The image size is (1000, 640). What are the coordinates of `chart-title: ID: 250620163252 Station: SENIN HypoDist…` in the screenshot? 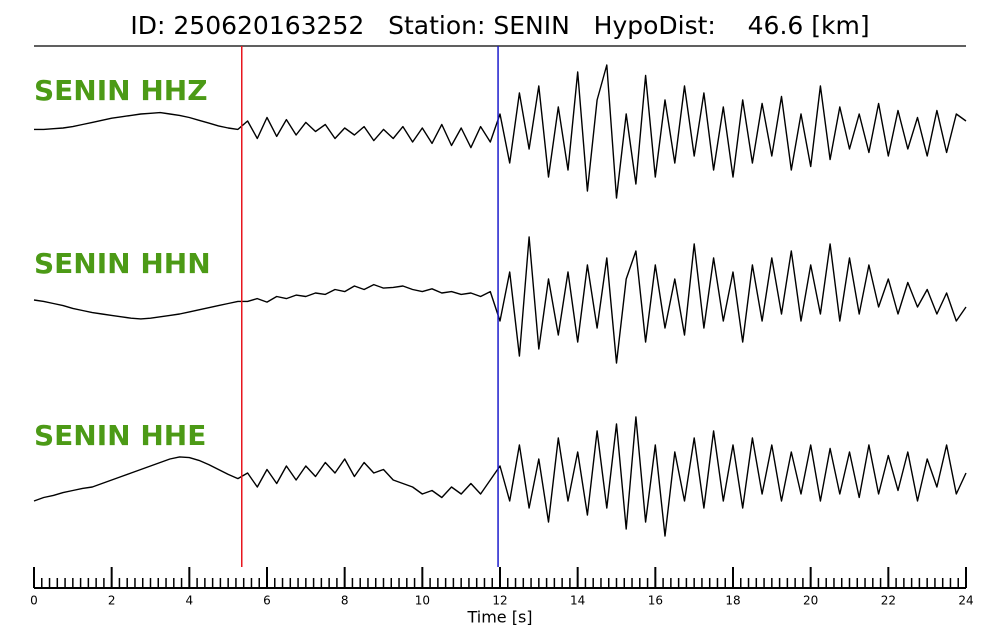 It's located at (499, 25).